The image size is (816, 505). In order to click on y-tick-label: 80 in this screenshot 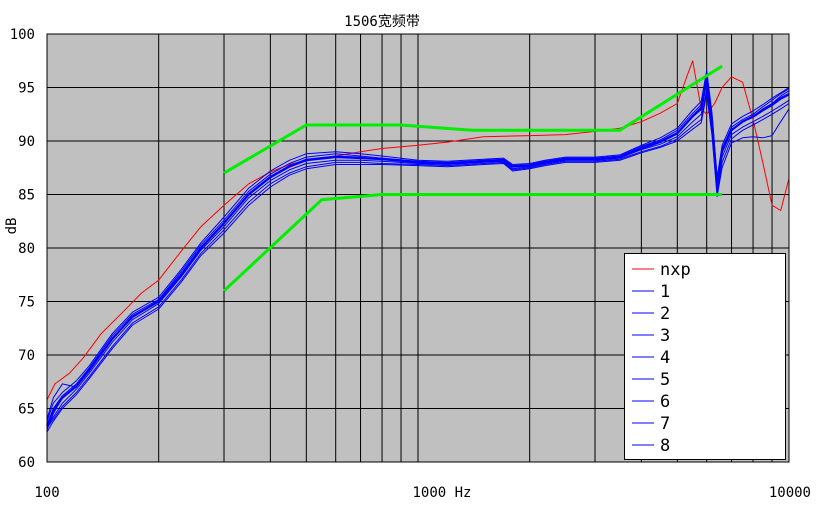, I will do `click(26, 249)`.